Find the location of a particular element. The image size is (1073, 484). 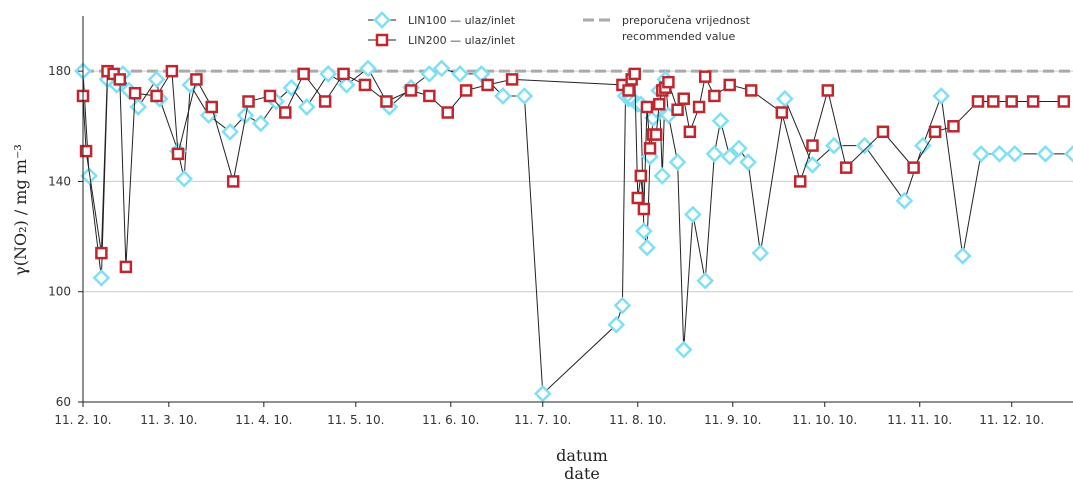

legend-item-lin100: LIN100 — ulaz/inlet is located at coordinates (442, 20).